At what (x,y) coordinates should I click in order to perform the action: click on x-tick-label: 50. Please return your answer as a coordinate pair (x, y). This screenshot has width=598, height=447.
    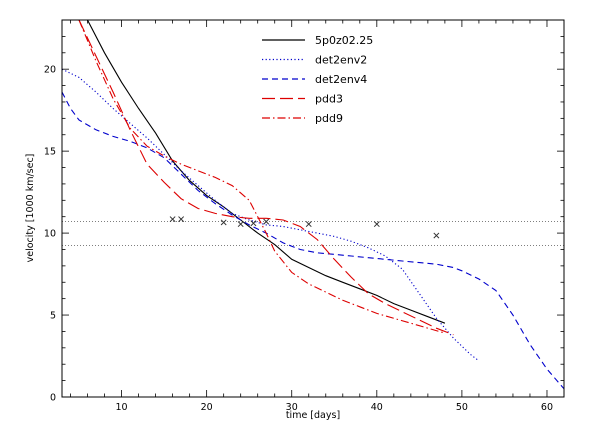
    Looking at the image, I should click on (462, 407).